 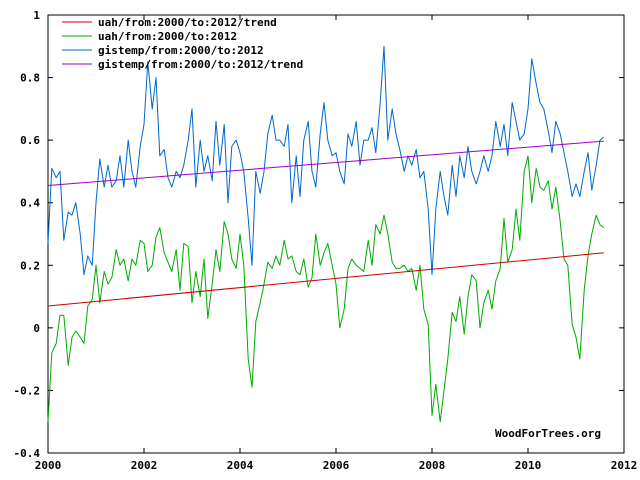 What do you see at coordinates (144, 465) in the screenshot?
I see `x-tick-label: 2002` at bounding box center [144, 465].